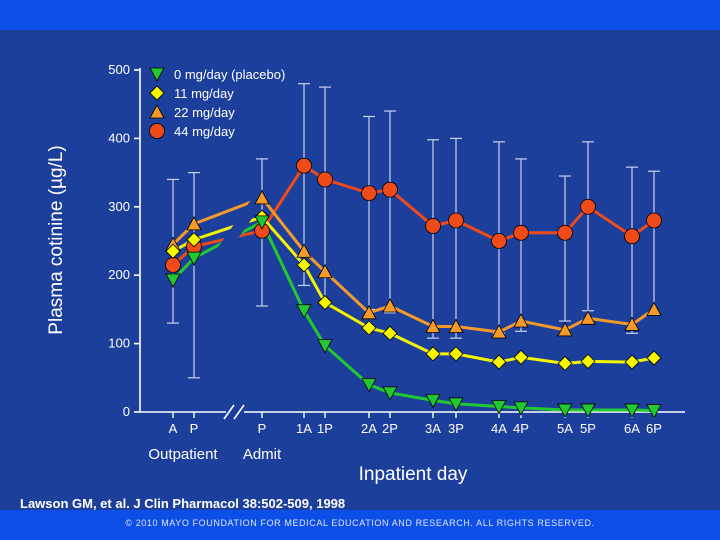 The image size is (720, 540). What do you see at coordinates (157, 111) in the screenshot?
I see `legend-marker-s2` at bounding box center [157, 111].